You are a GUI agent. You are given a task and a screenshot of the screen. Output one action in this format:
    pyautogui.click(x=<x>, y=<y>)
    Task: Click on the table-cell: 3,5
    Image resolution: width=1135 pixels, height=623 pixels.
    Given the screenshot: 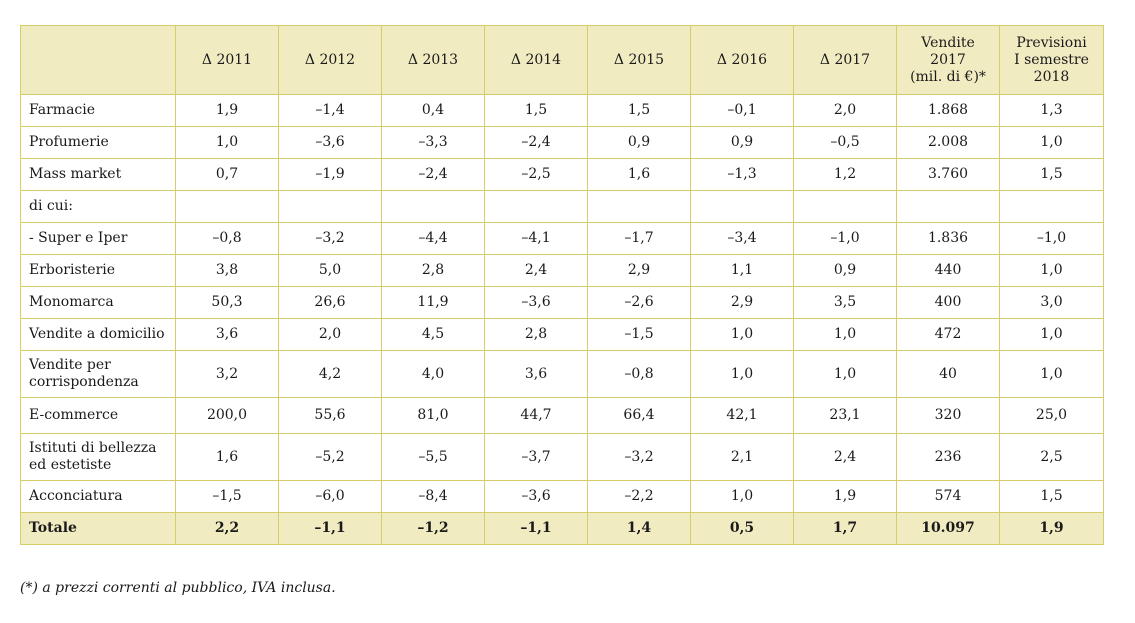 What is the action you would take?
    pyautogui.click(x=845, y=302)
    